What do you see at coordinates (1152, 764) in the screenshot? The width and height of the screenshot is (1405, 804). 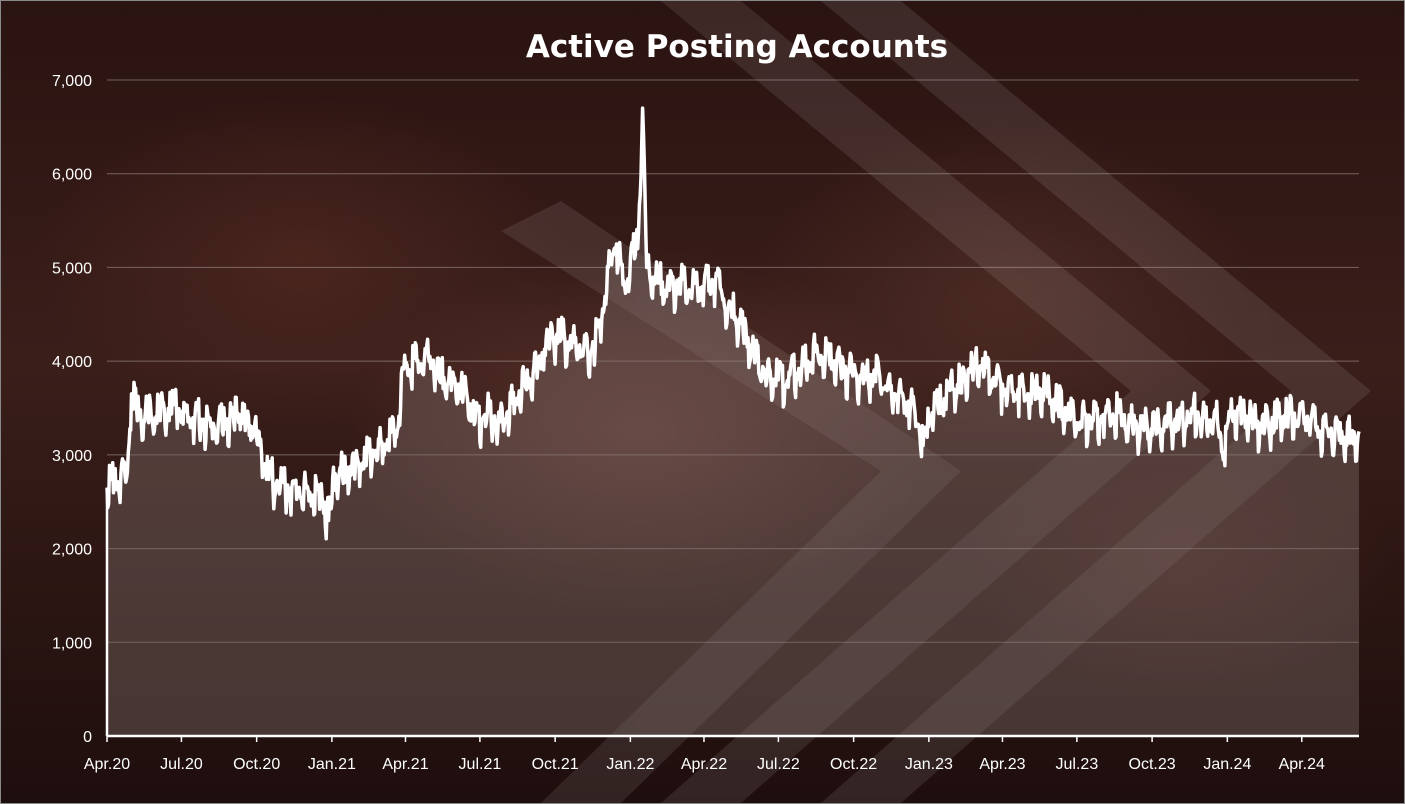 I see `x-tick-label: Oct.23` at bounding box center [1152, 764].